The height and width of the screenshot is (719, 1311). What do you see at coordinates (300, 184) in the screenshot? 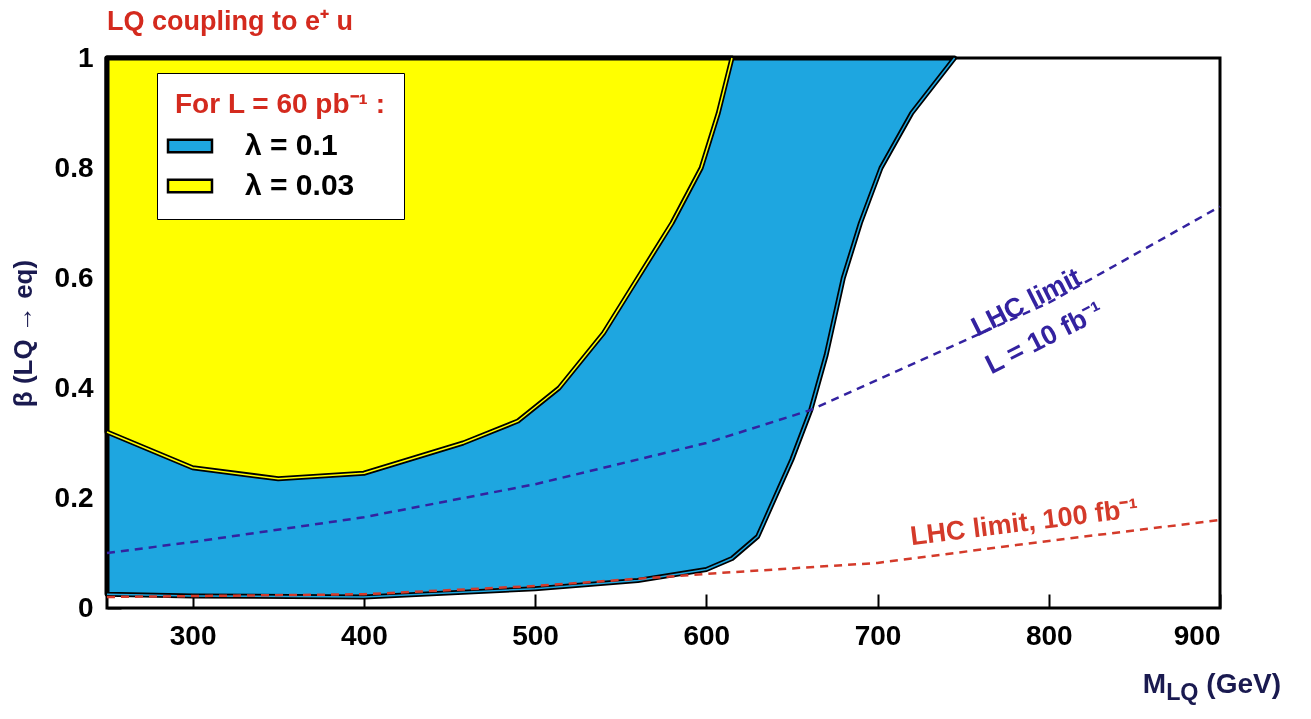
I see `legend-label: λ = 0.03` at bounding box center [300, 184].